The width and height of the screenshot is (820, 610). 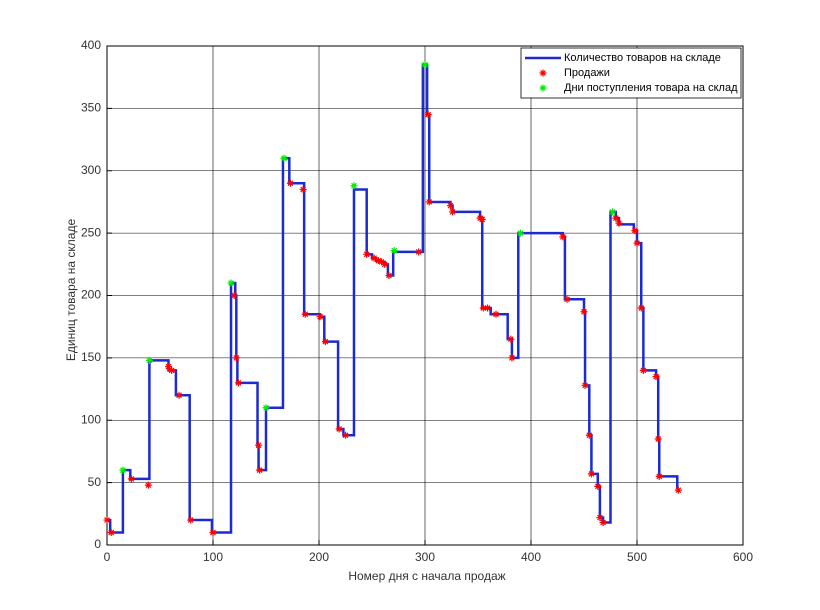 What do you see at coordinates (637, 557) in the screenshot?
I see `x-tick-label: 500` at bounding box center [637, 557].